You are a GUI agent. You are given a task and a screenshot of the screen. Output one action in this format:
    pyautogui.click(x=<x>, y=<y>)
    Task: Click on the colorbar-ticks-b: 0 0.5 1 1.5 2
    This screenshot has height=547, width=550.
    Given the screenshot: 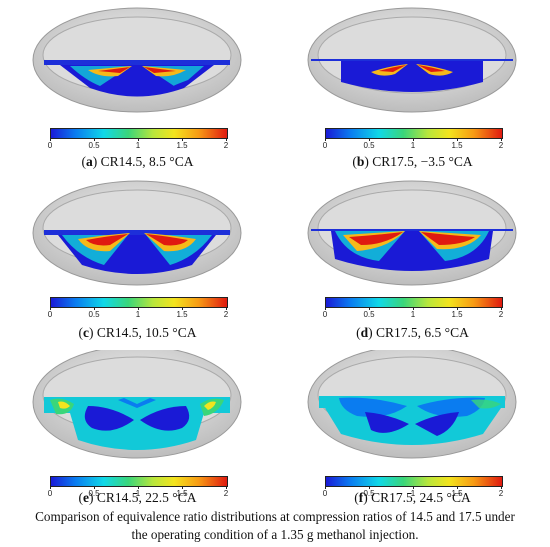 What is the action you would take?
    pyautogui.click(x=413, y=145)
    